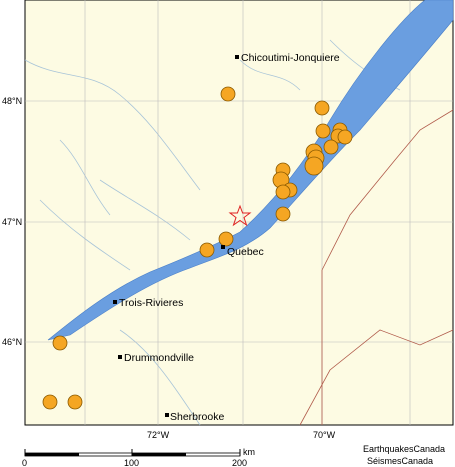  I want to click on latitude-label: 48°N, so click(12, 101).